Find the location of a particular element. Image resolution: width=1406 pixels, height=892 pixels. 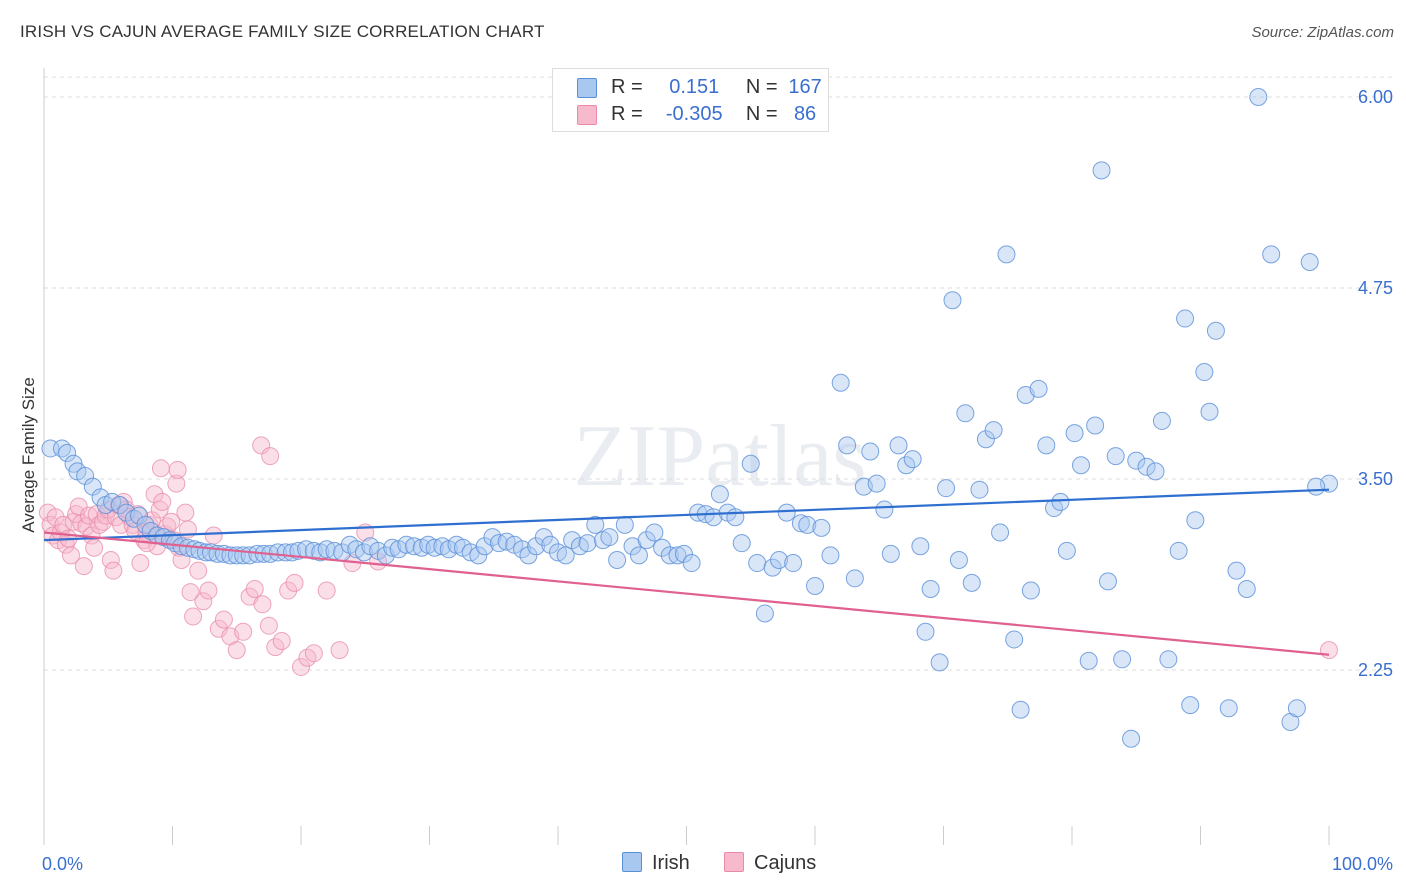

correlation-legend: R = 0.151 N = 167 R = -0.305 N = 86 is located at coordinates (690, 100).